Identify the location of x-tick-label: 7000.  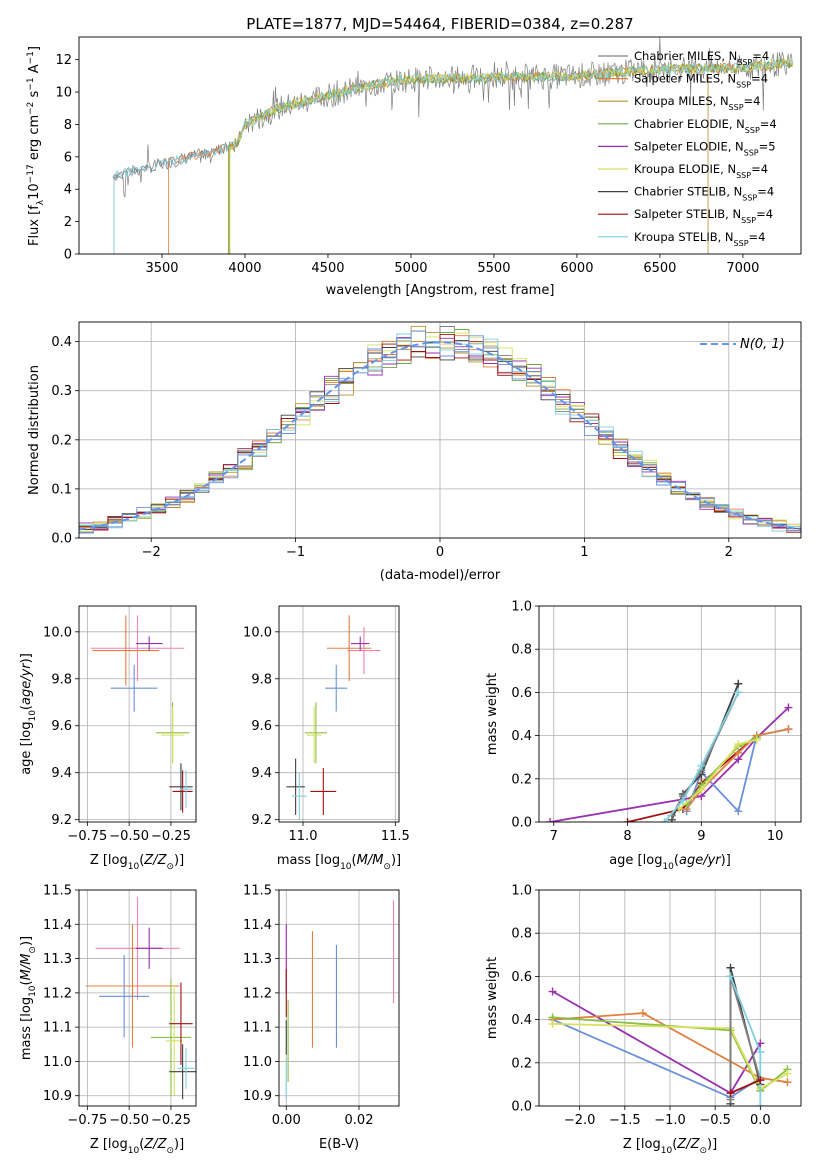
(742, 268).